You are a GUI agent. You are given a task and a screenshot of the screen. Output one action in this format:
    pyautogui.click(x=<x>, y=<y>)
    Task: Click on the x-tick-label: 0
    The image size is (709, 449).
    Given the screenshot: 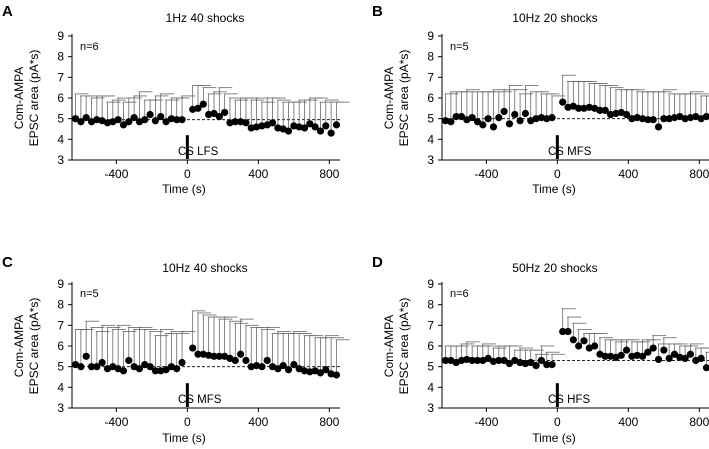 What is the action you would take?
    pyautogui.click(x=557, y=174)
    